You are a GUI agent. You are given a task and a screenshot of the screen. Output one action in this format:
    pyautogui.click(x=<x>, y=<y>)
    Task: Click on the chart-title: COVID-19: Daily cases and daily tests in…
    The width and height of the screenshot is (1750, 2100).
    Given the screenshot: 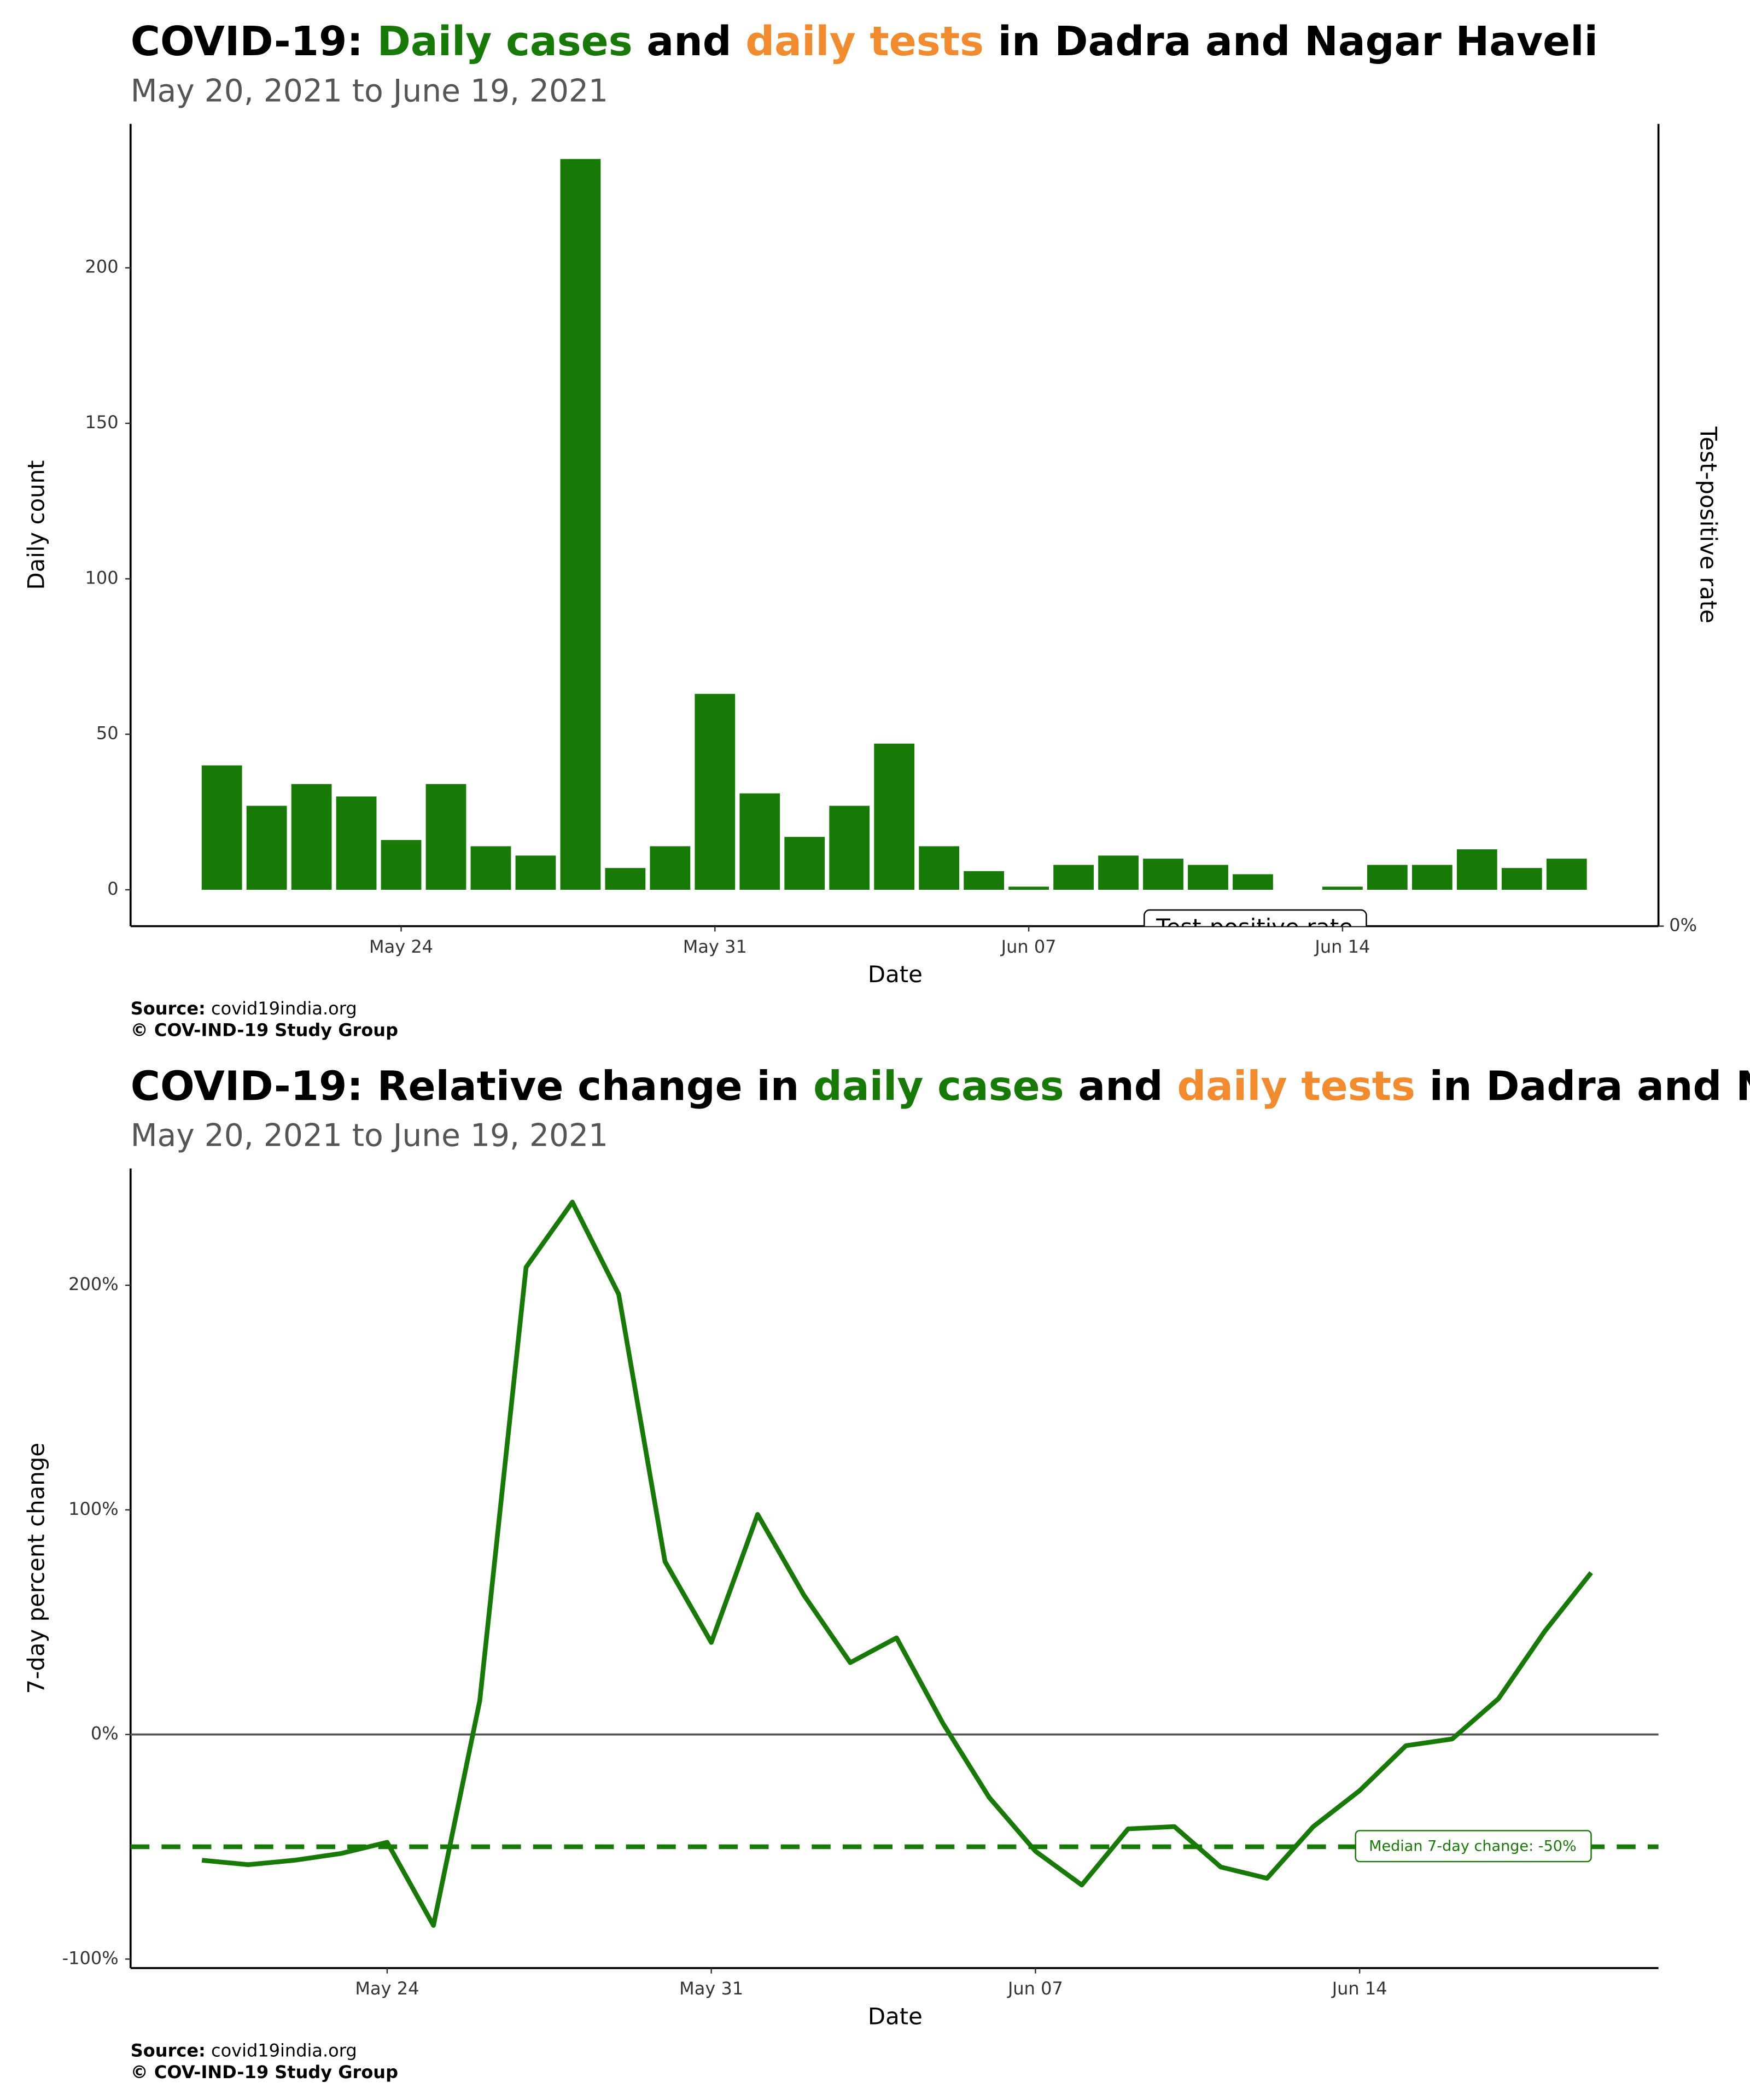 What is the action you would take?
    pyautogui.click(x=864, y=41)
    